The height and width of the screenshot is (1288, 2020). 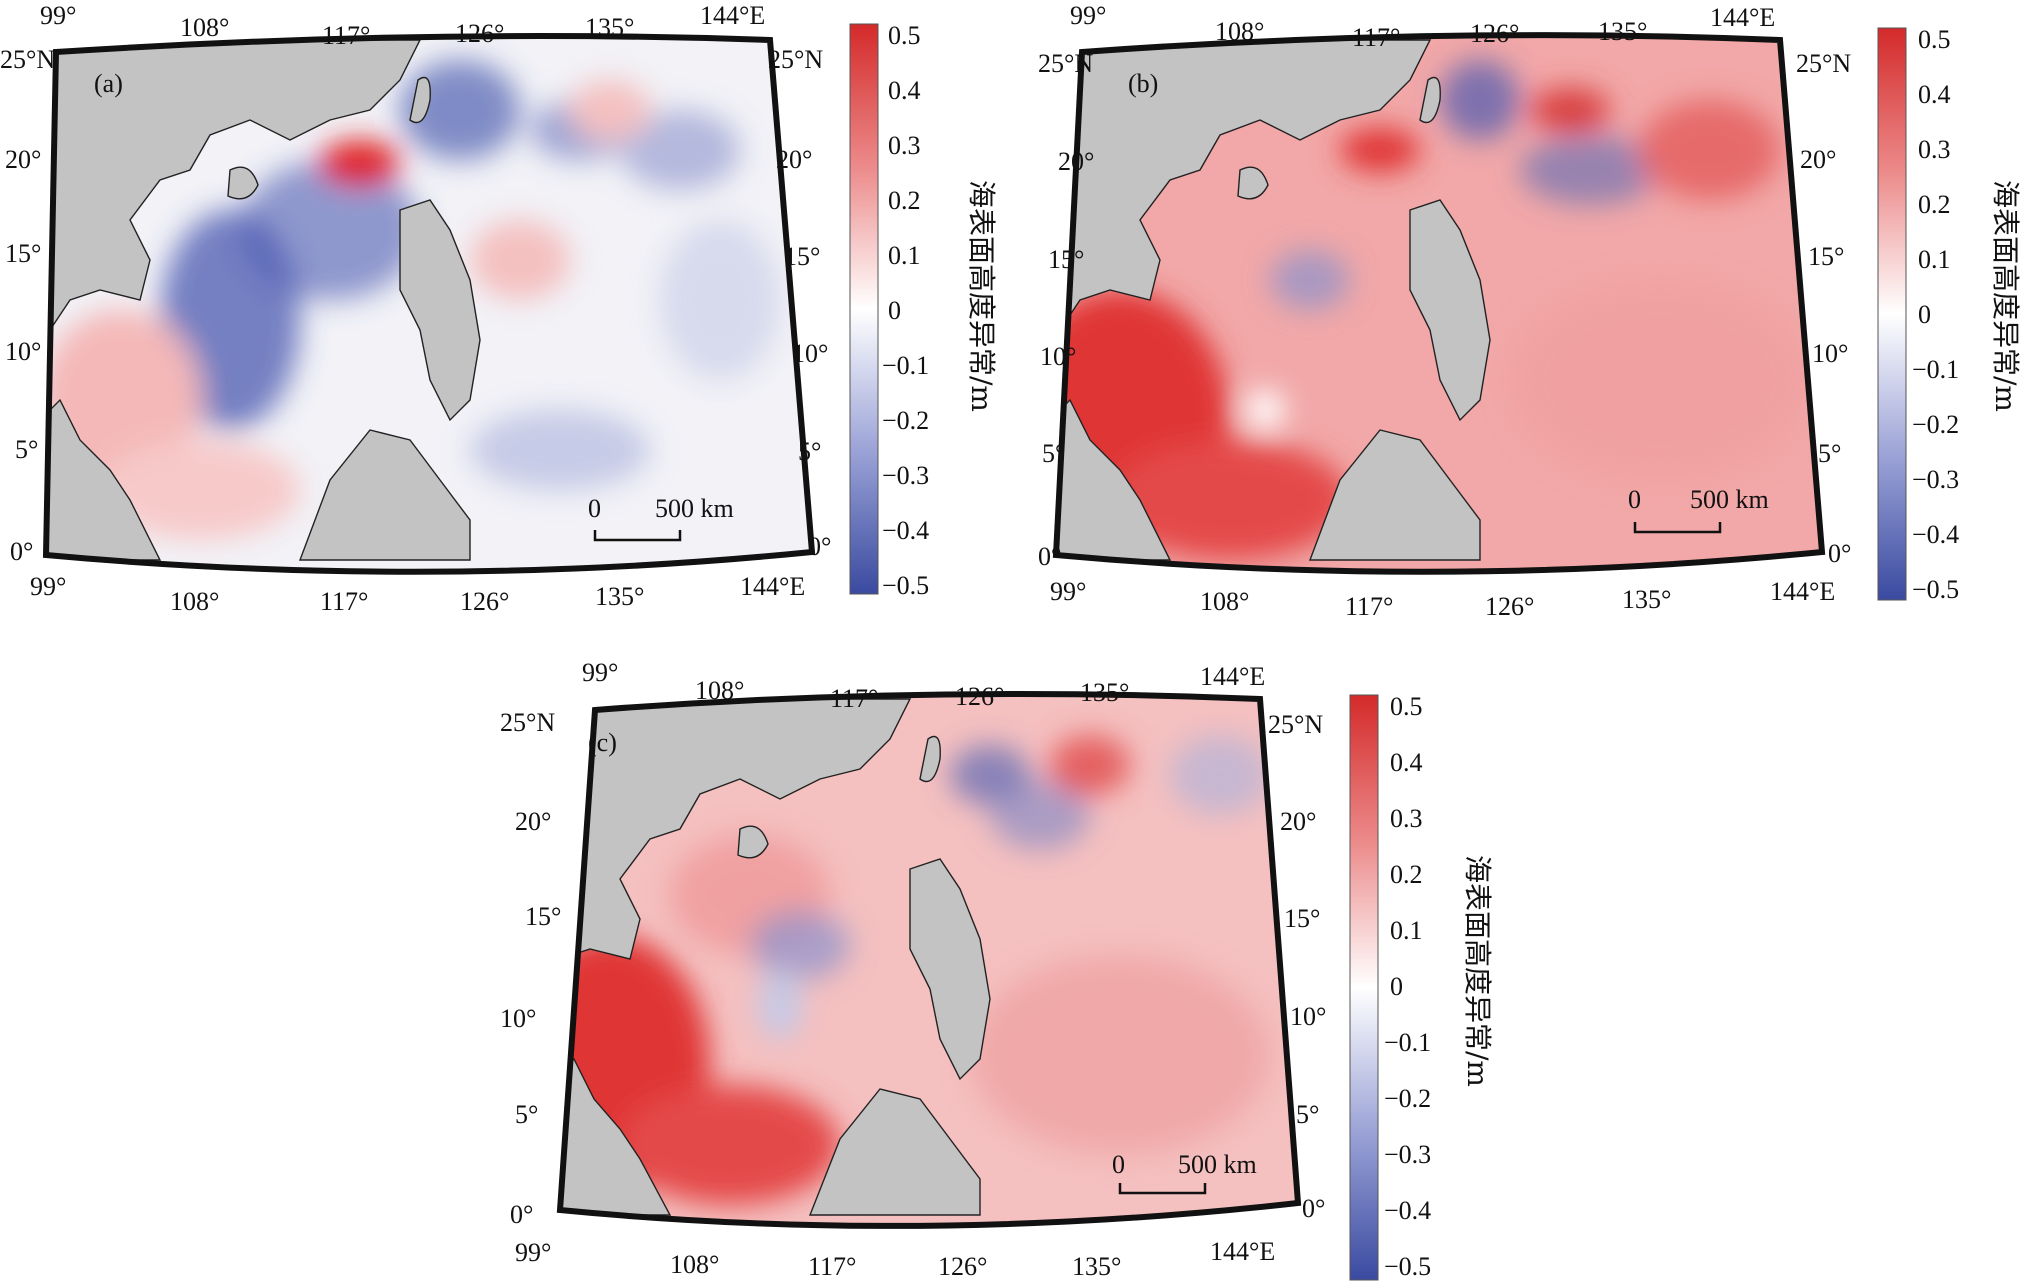 I want to click on cb-a-t9: −0.4, so click(x=905, y=530).